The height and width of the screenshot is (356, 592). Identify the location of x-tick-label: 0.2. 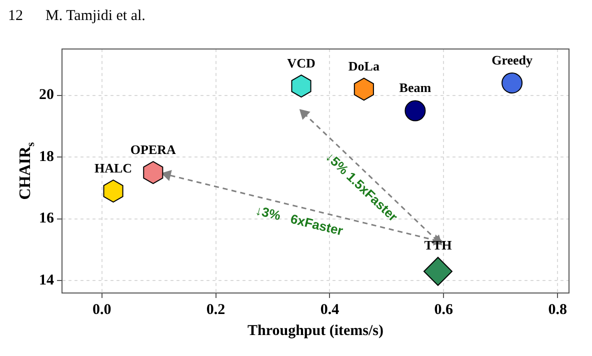
(216, 310).